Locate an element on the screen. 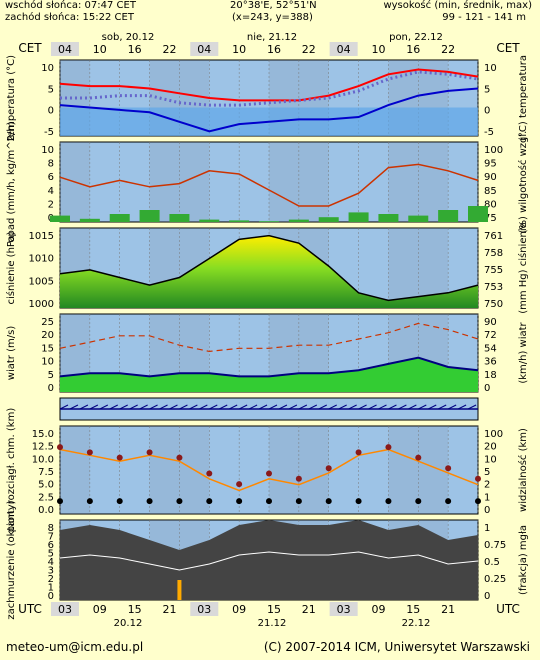  ytick-right: 90 is located at coordinates (490, 177).